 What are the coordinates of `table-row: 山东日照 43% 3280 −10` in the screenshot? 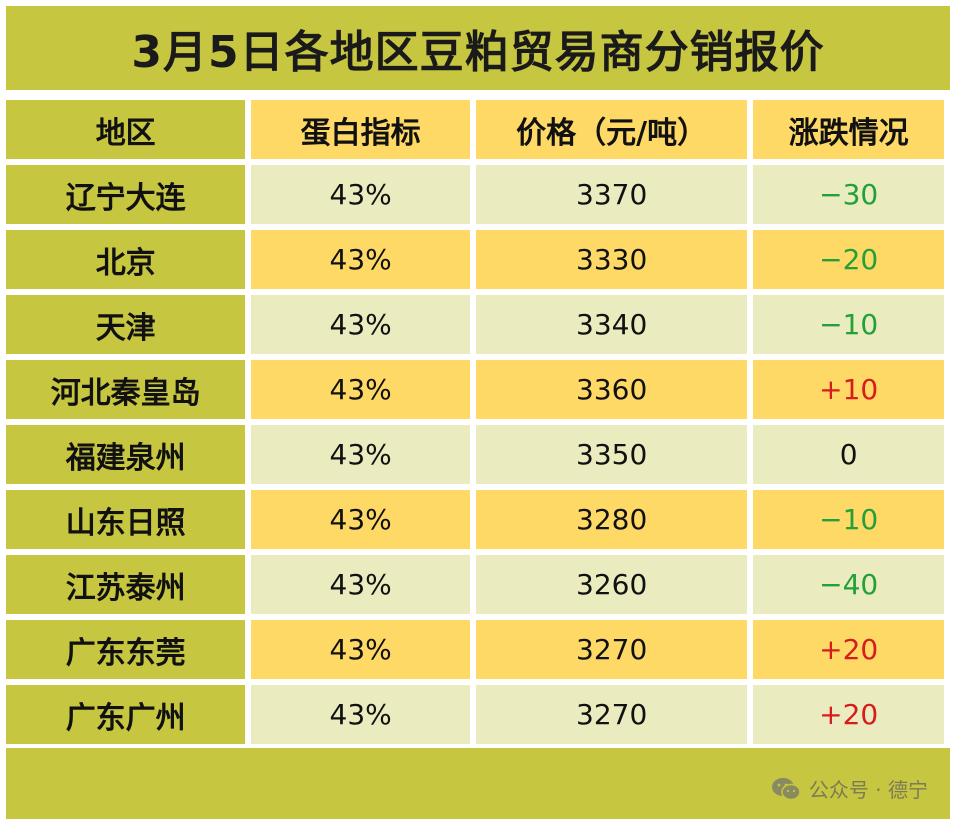 It's located at (475, 519).